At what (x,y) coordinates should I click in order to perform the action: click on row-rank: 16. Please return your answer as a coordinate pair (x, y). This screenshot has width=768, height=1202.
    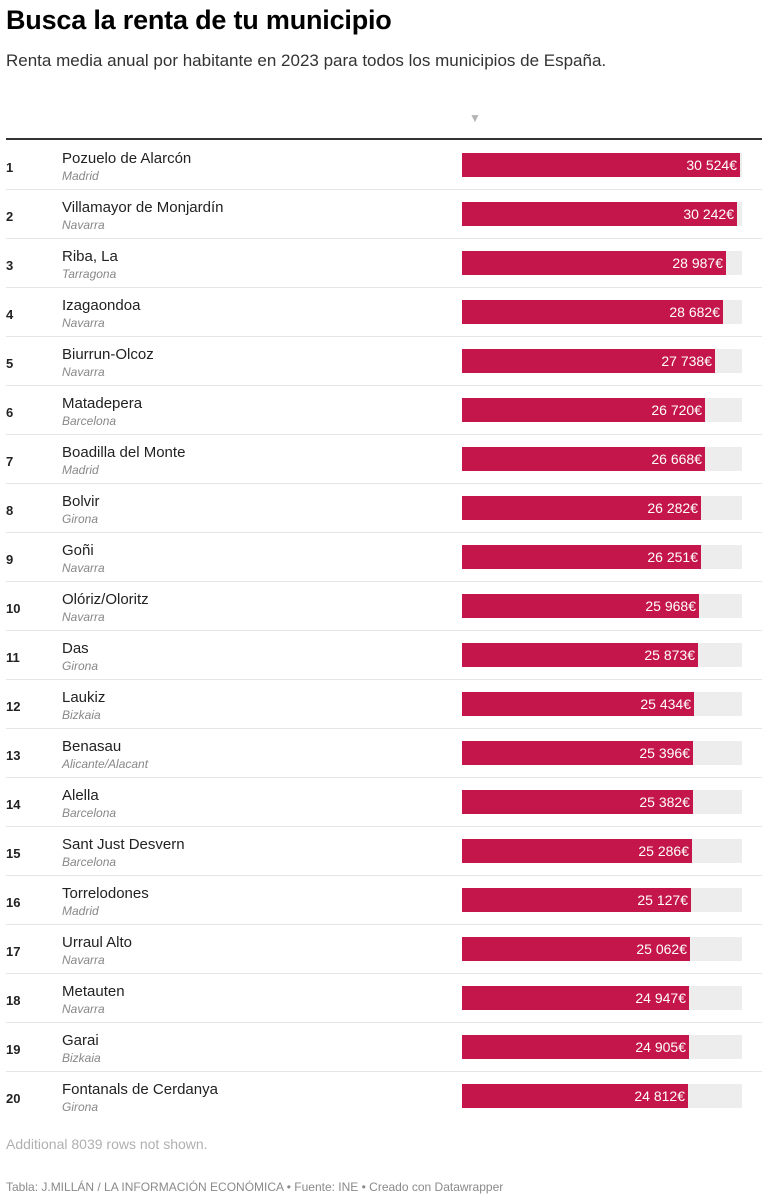
    Looking at the image, I should click on (13, 902).